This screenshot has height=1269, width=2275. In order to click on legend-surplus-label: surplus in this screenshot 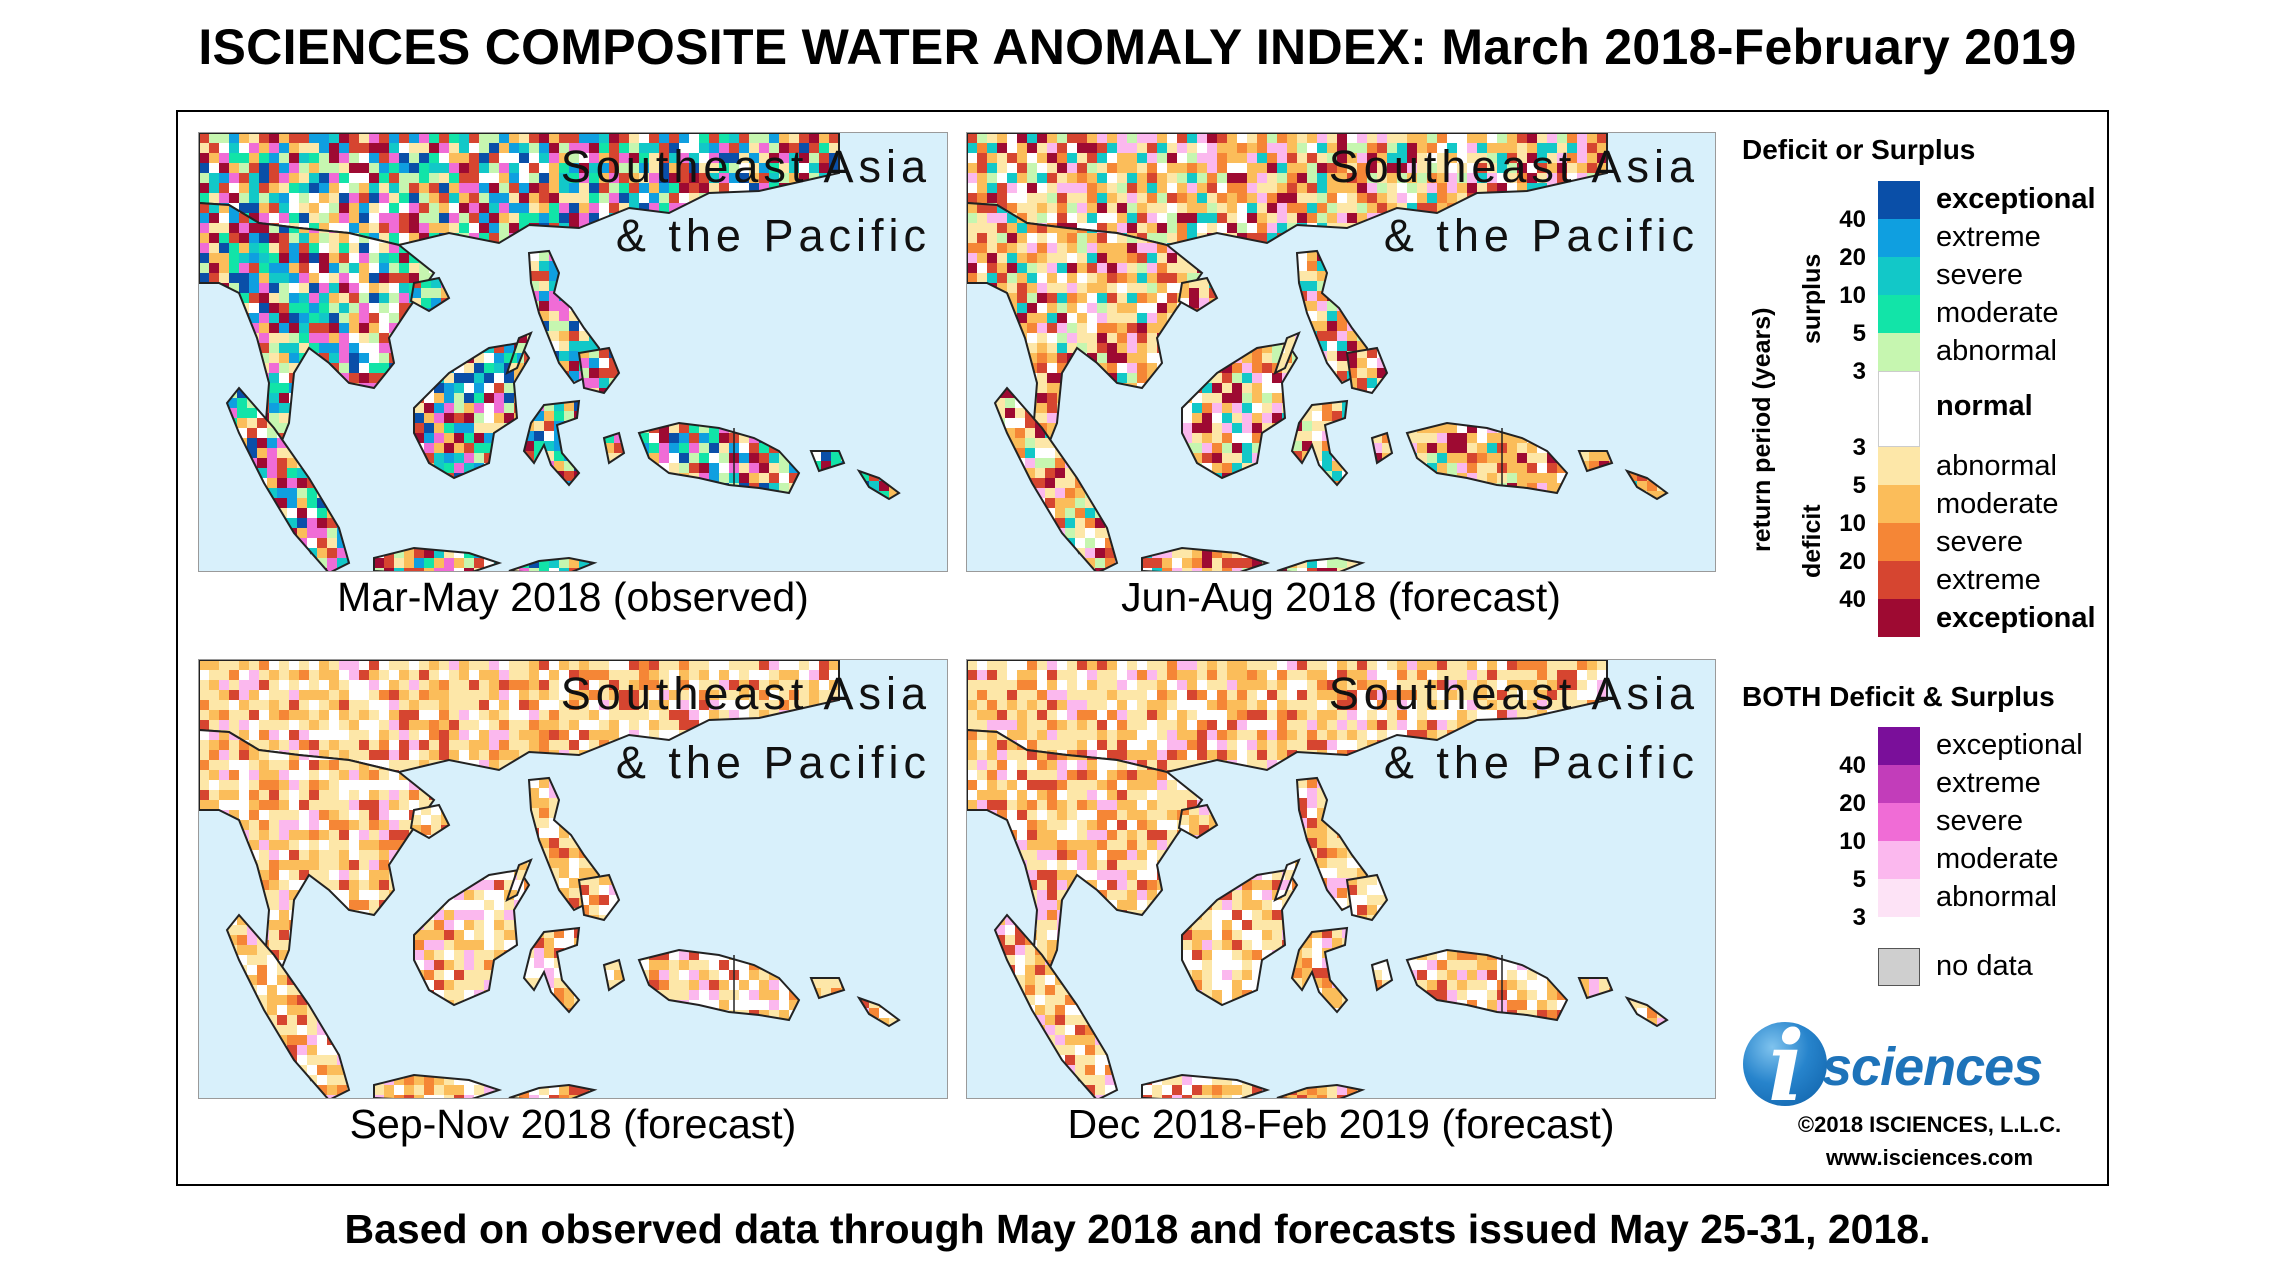, I will do `click(1812, 298)`.